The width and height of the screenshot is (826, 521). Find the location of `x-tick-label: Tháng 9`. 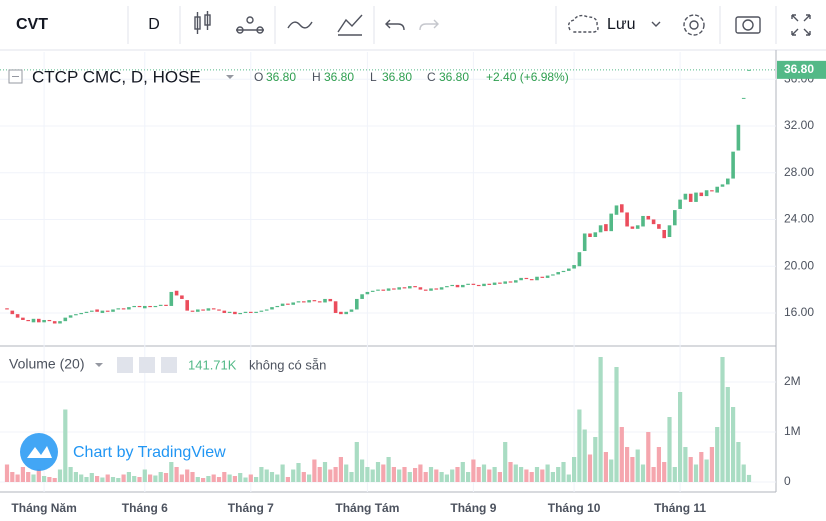

x-tick-label: Tháng 9 is located at coordinates (473, 508).